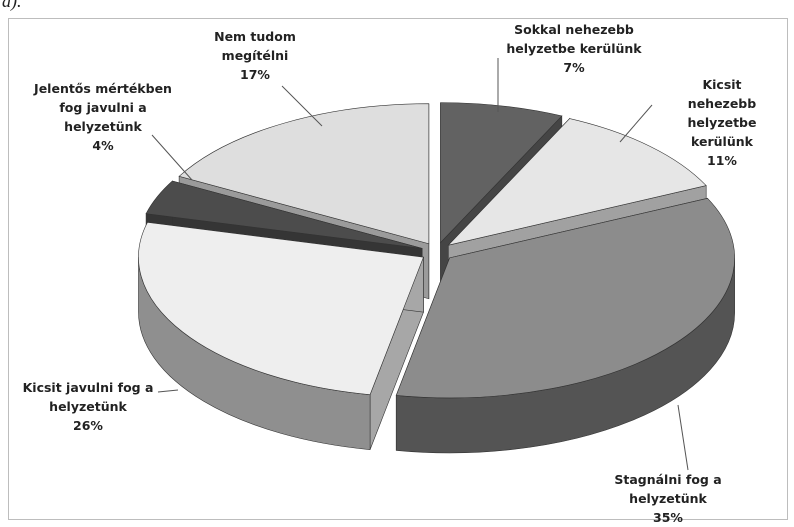 This screenshot has height=527, width=794. I want to click on value-label: 35%, so click(668, 517).